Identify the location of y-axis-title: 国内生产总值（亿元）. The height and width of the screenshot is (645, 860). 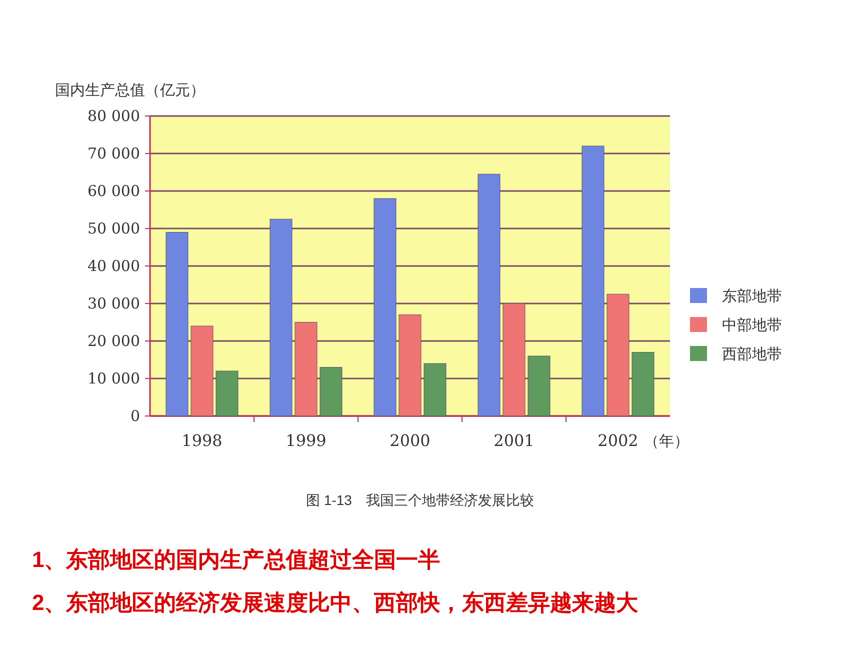
(130, 90).